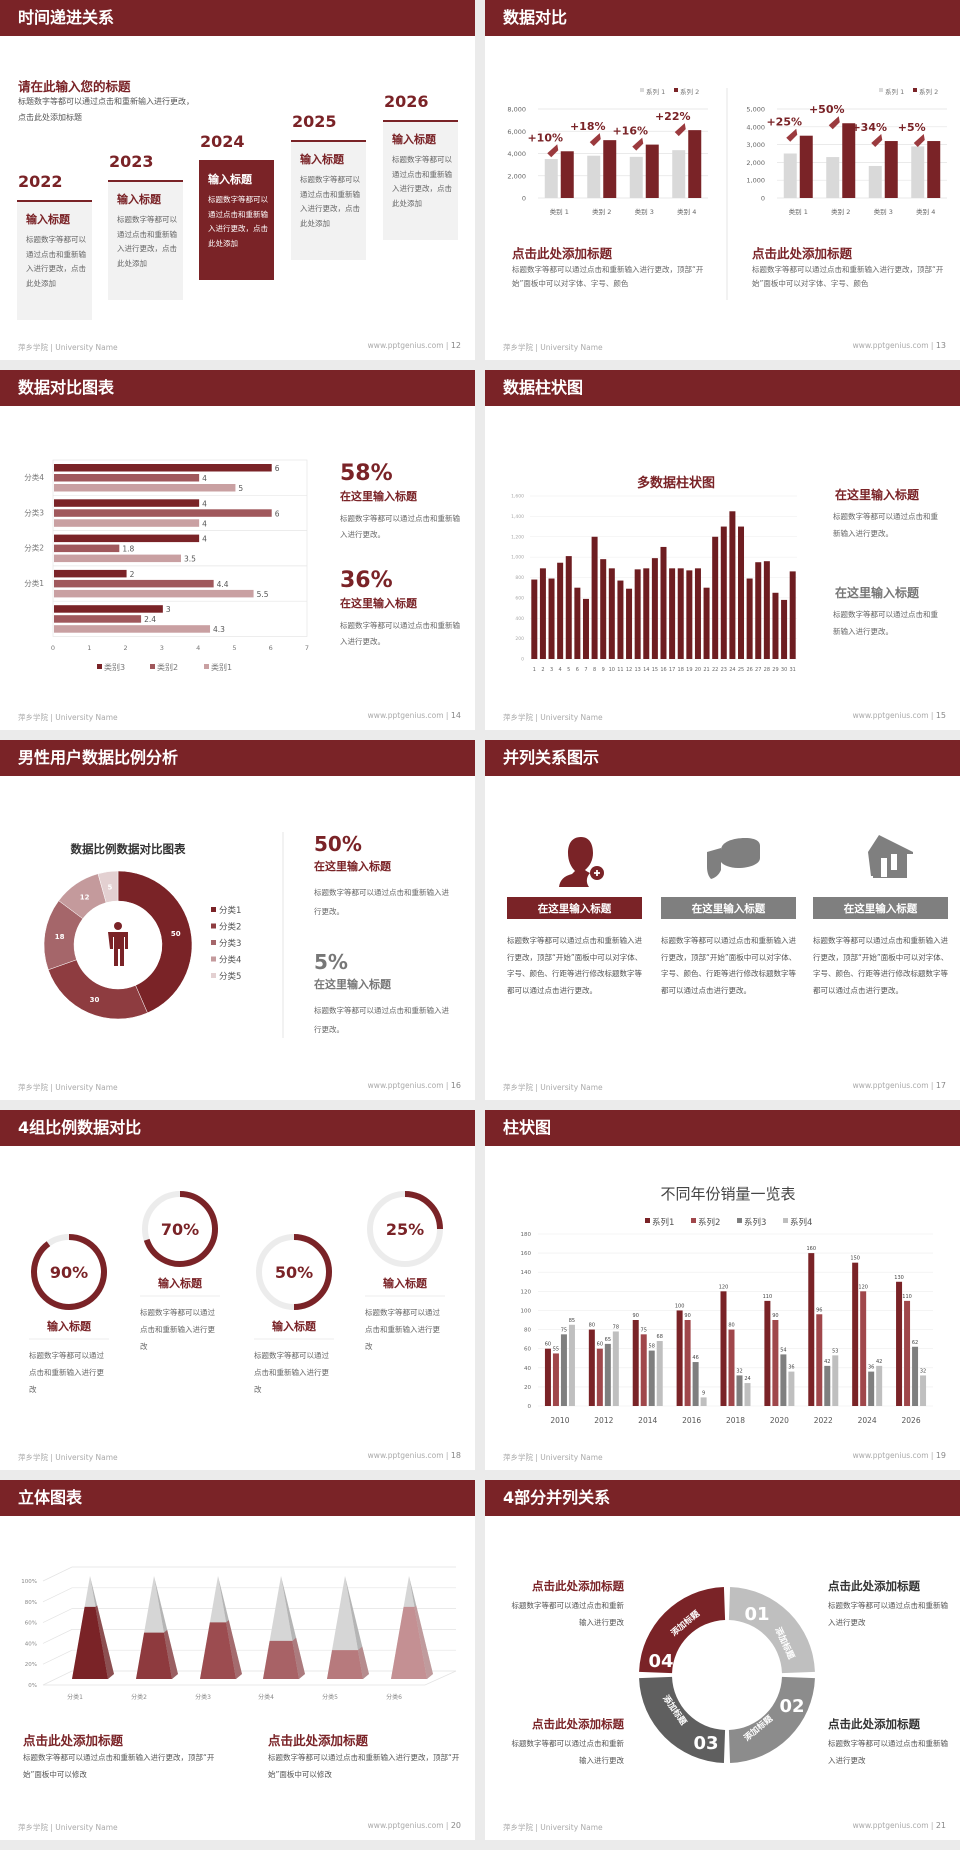 The height and width of the screenshot is (1850, 960). What do you see at coordinates (277, 468) in the screenshot?
I see `data-label: 6` at bounding box center [277, 468].